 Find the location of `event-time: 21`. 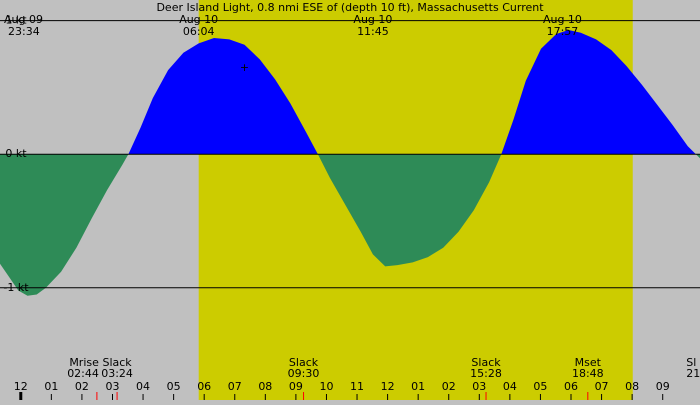

event-time: 21 is located at coordinates (693, 373).